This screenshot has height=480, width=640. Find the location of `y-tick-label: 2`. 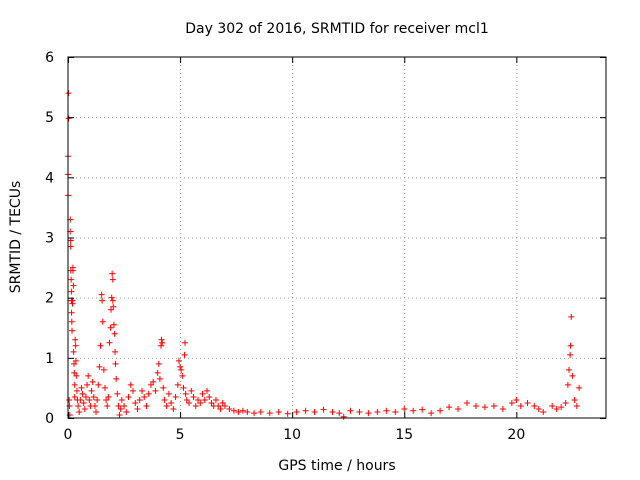

y-tick-label: 2 is located at coordinates (49, 299).